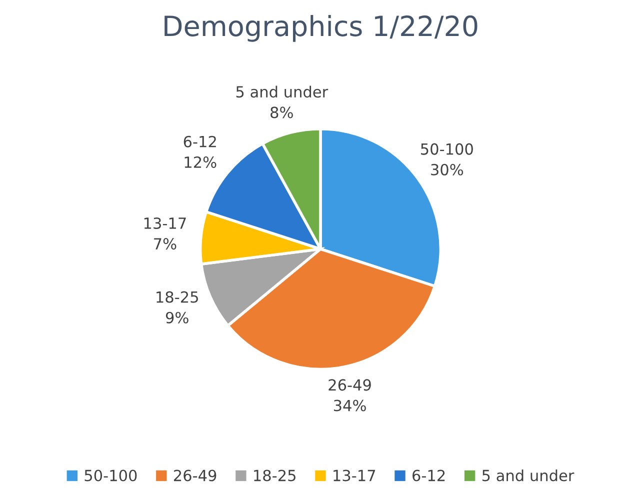  I want to click on data-label: 9%, so click(177, 318).